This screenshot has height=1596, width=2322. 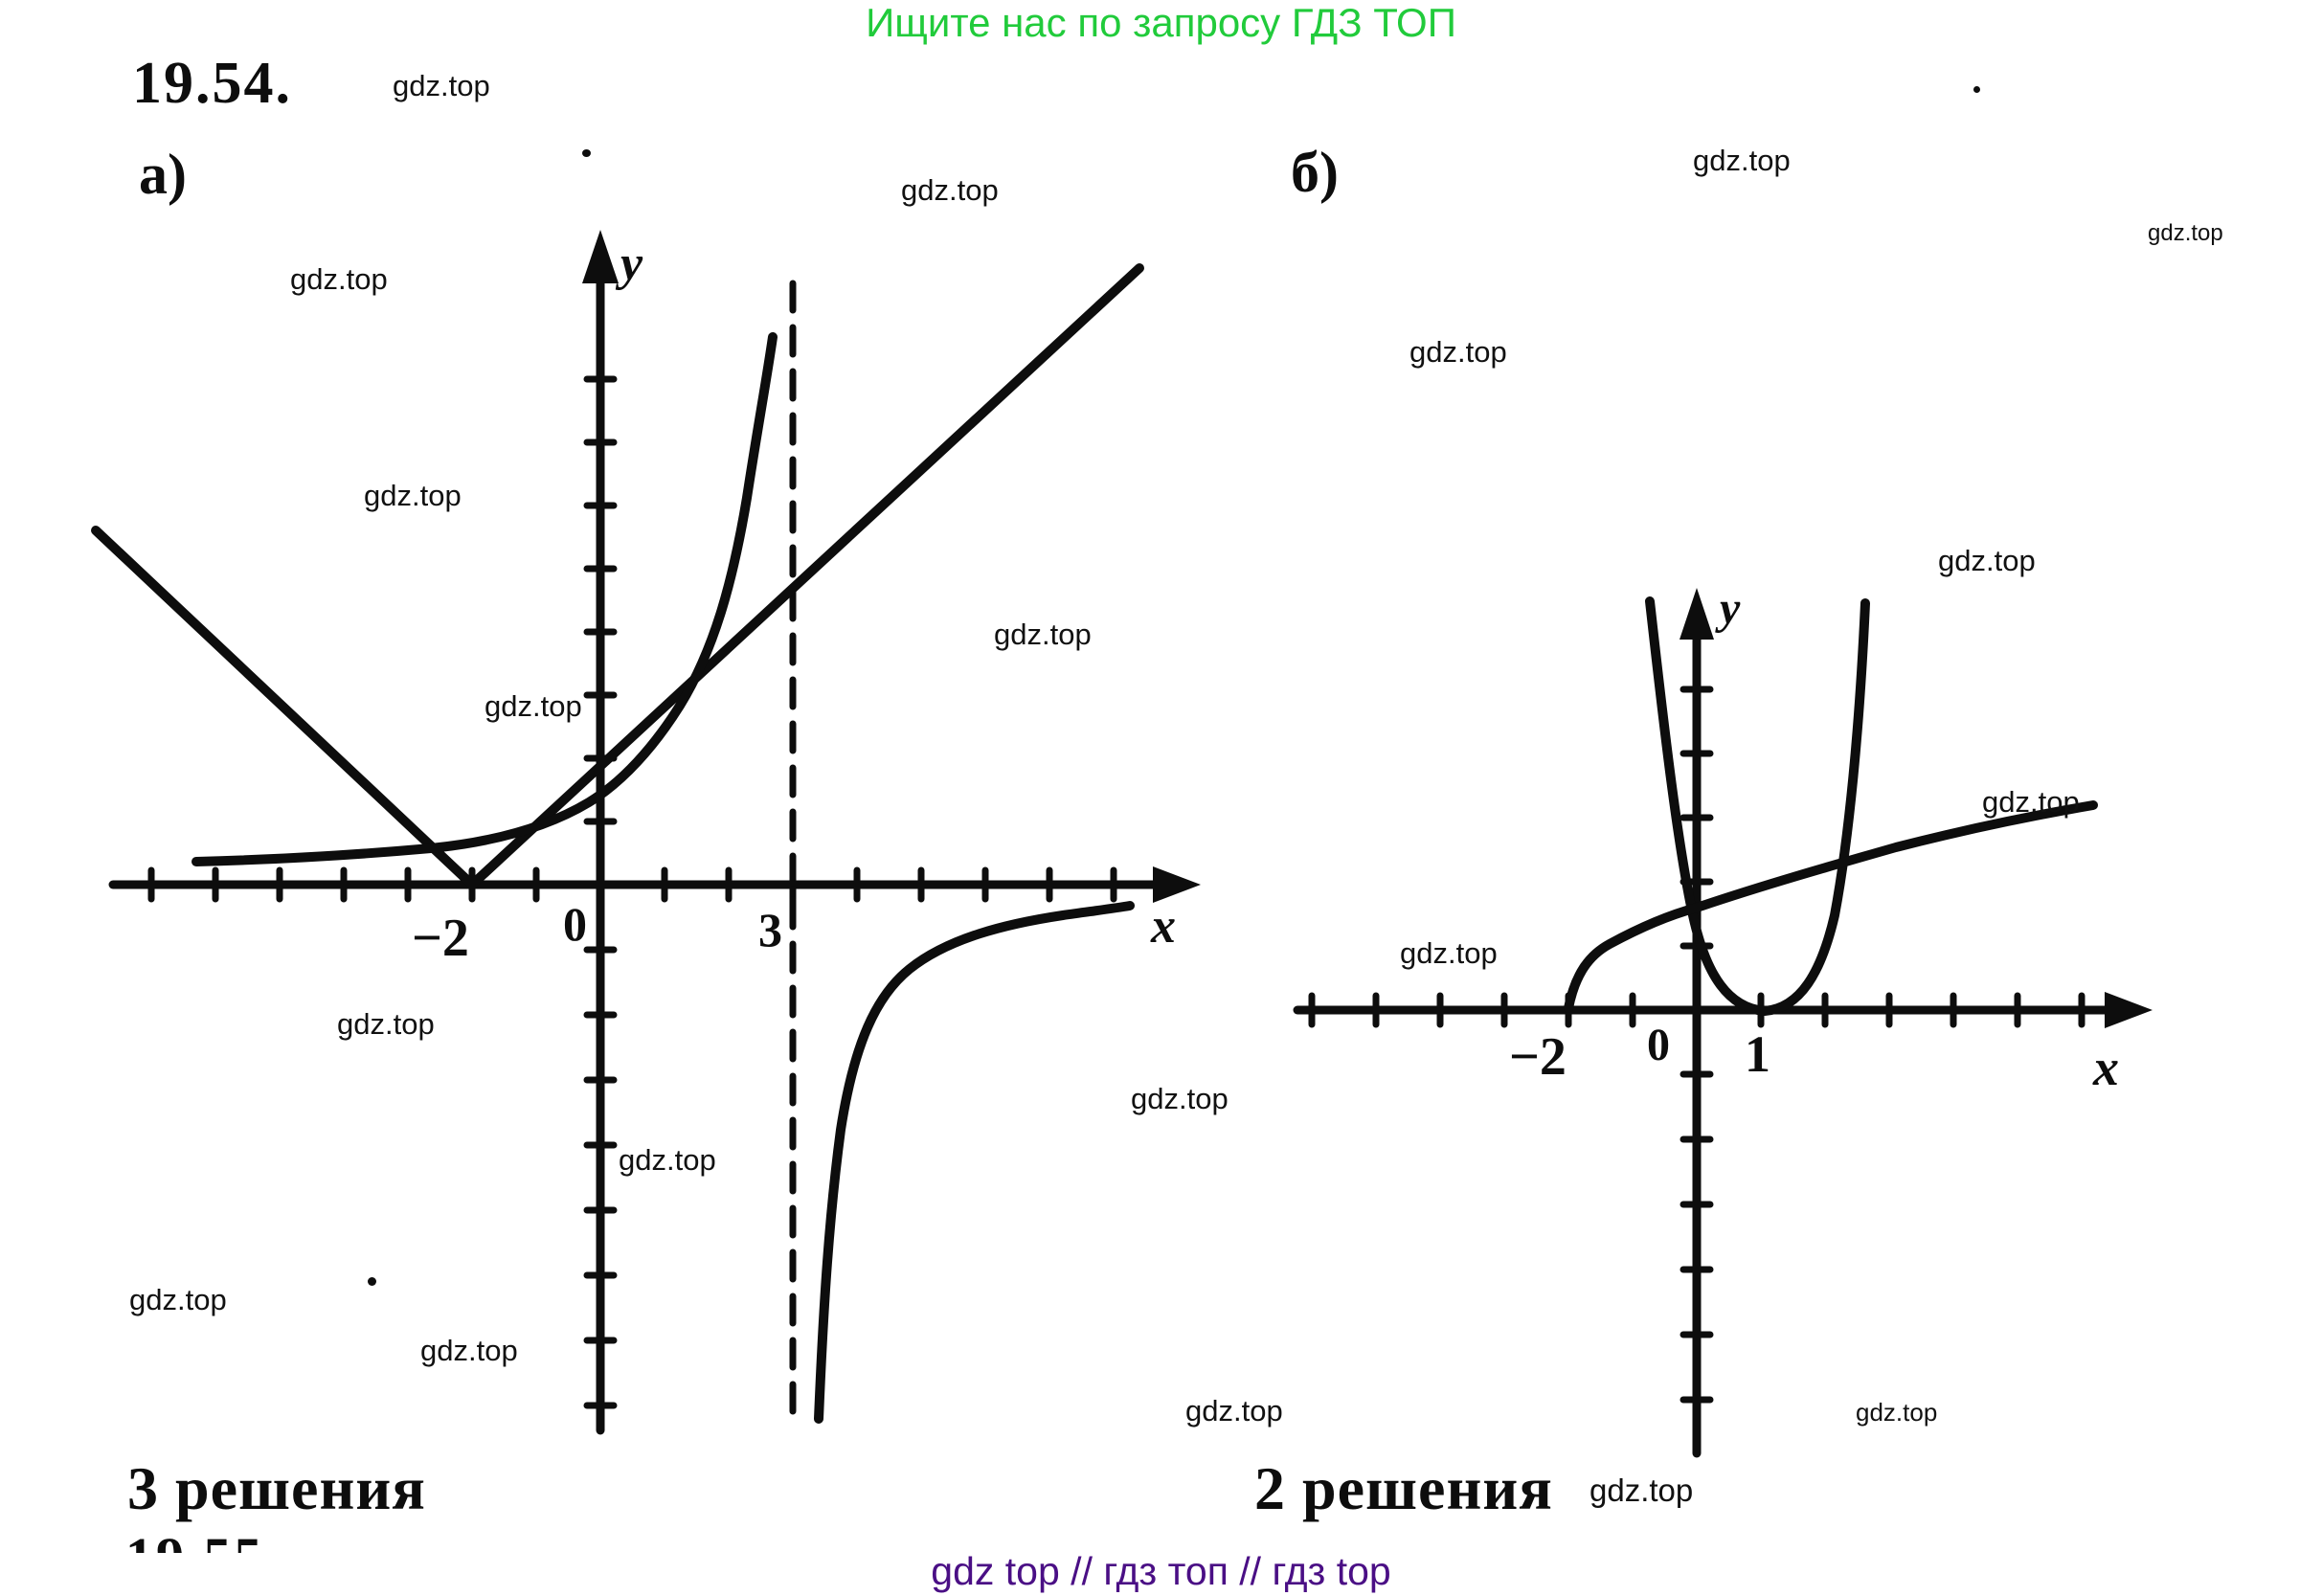 I want to click on figure-b-tick-label-zero: 0, so click(x=1658, y=1045).